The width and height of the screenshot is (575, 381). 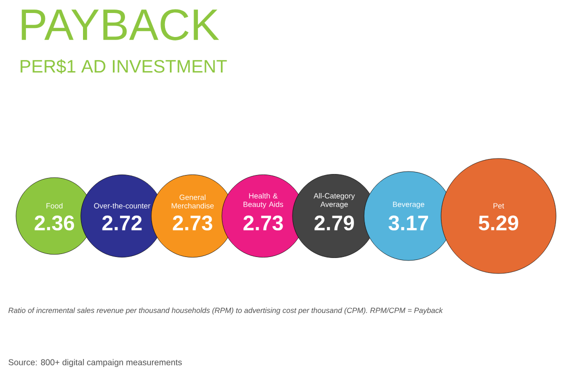 What do you see at coordinates (122, 223) in the screenshot?
I see `data-label: 2.72` at bounding box center [122, 223].